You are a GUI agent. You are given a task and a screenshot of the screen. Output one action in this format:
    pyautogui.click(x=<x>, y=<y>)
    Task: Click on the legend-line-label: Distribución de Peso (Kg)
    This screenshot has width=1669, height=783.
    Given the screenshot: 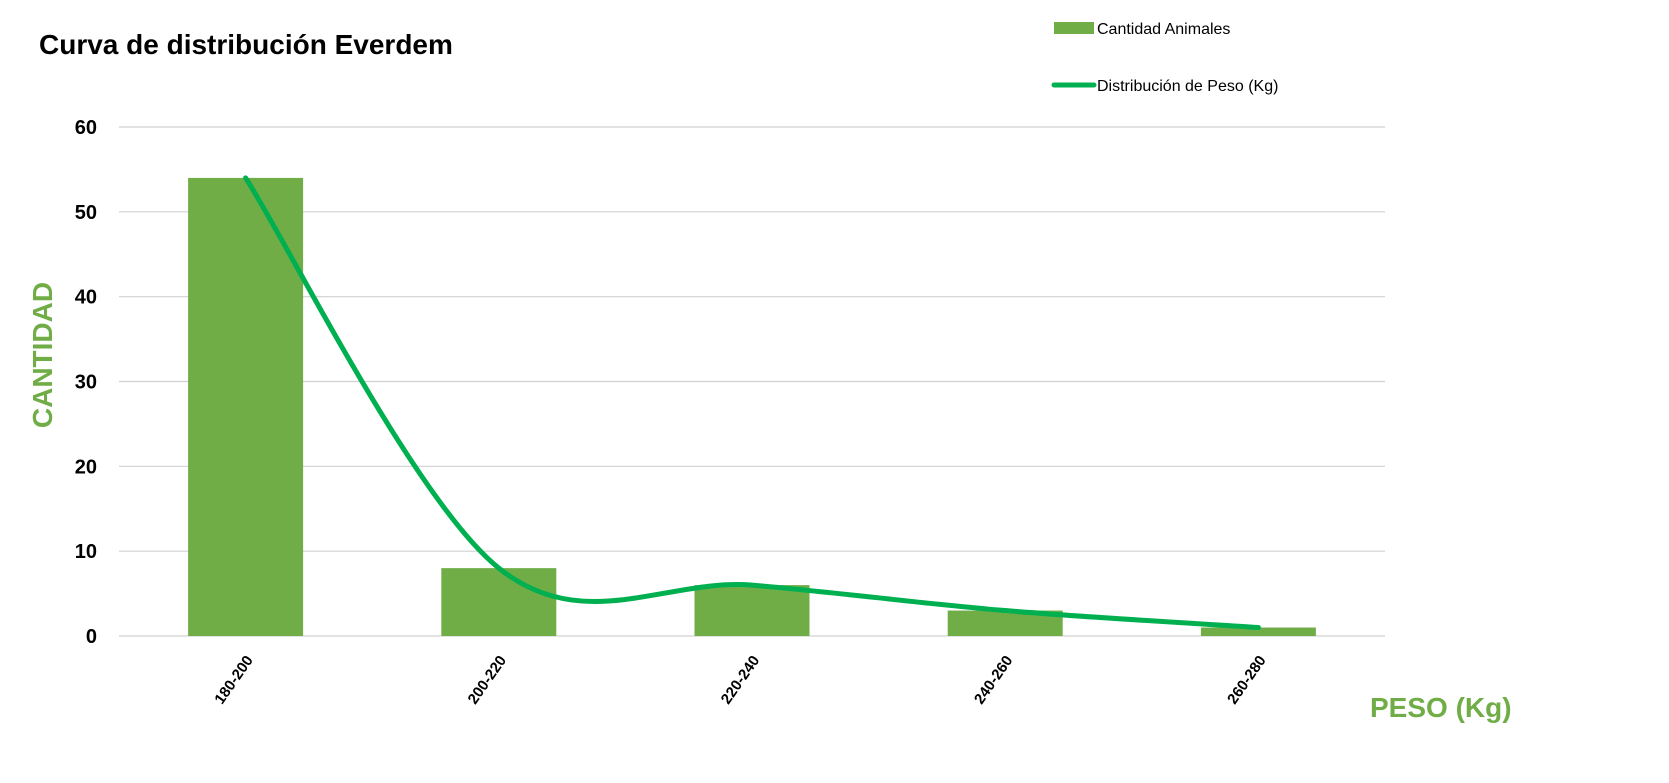 What is the action you would take?
    pyautogui.click(x=1187, y=86)
    